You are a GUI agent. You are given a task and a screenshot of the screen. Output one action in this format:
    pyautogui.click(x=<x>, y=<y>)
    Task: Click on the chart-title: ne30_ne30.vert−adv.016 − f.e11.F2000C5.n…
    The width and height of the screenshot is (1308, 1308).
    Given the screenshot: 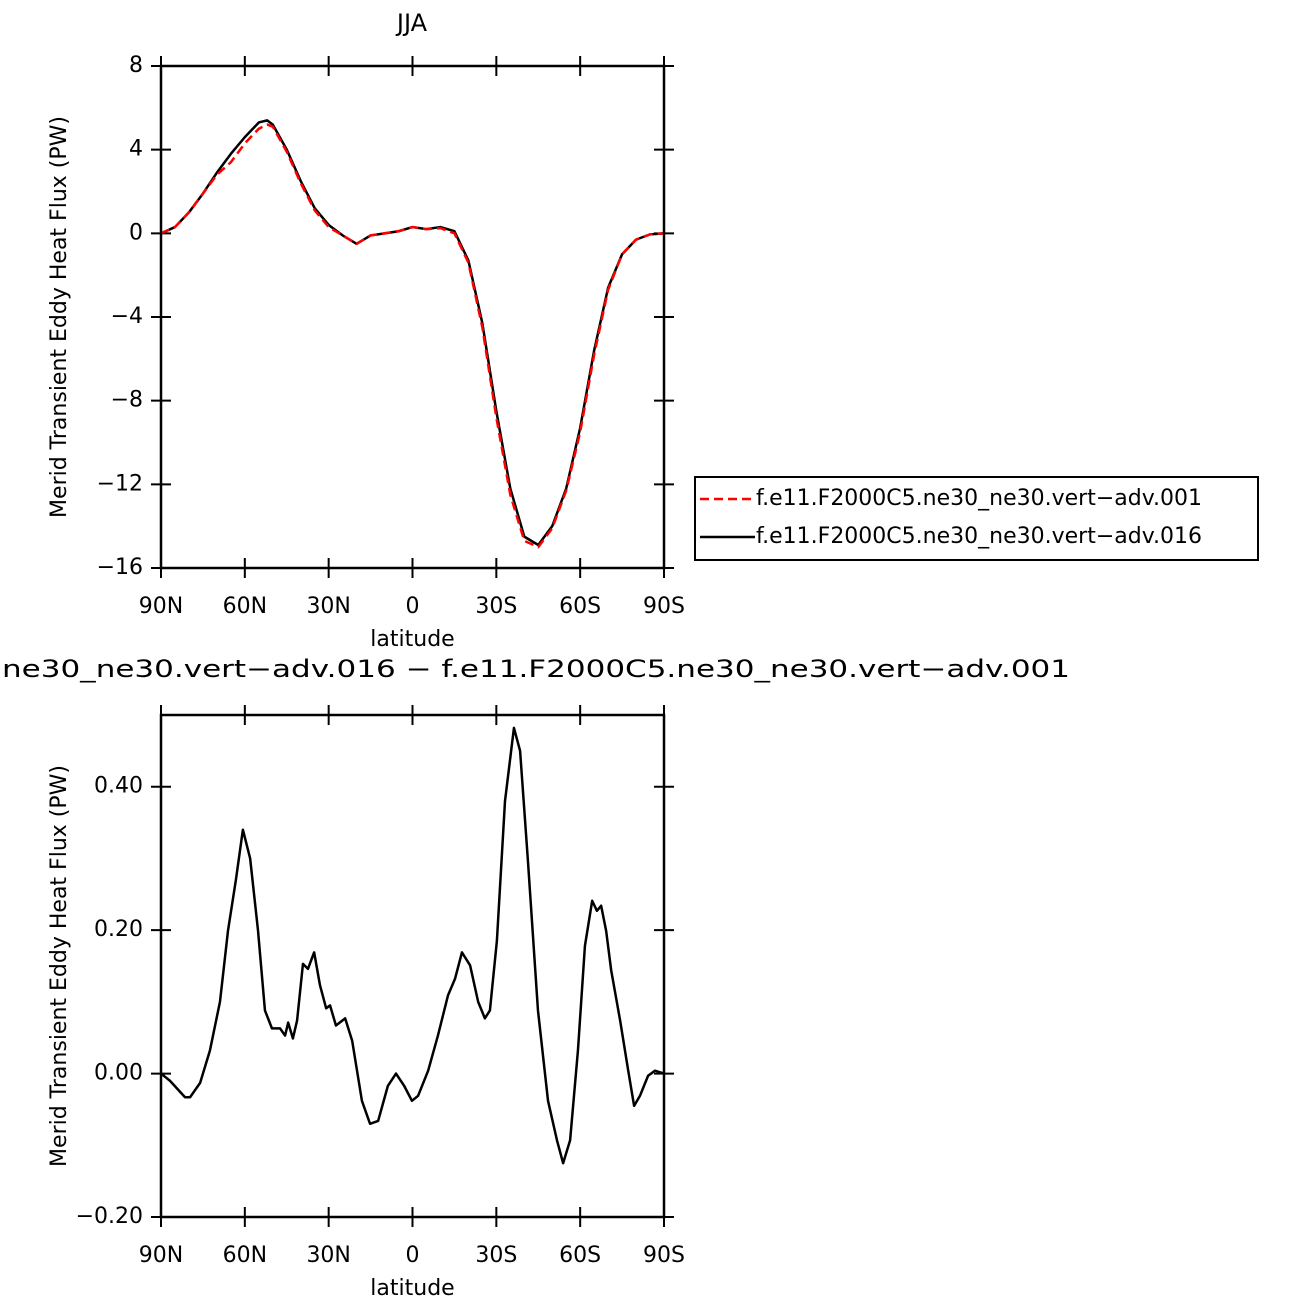 What is the action you would take?
    pyautogui.click(x=536, y=669)
    